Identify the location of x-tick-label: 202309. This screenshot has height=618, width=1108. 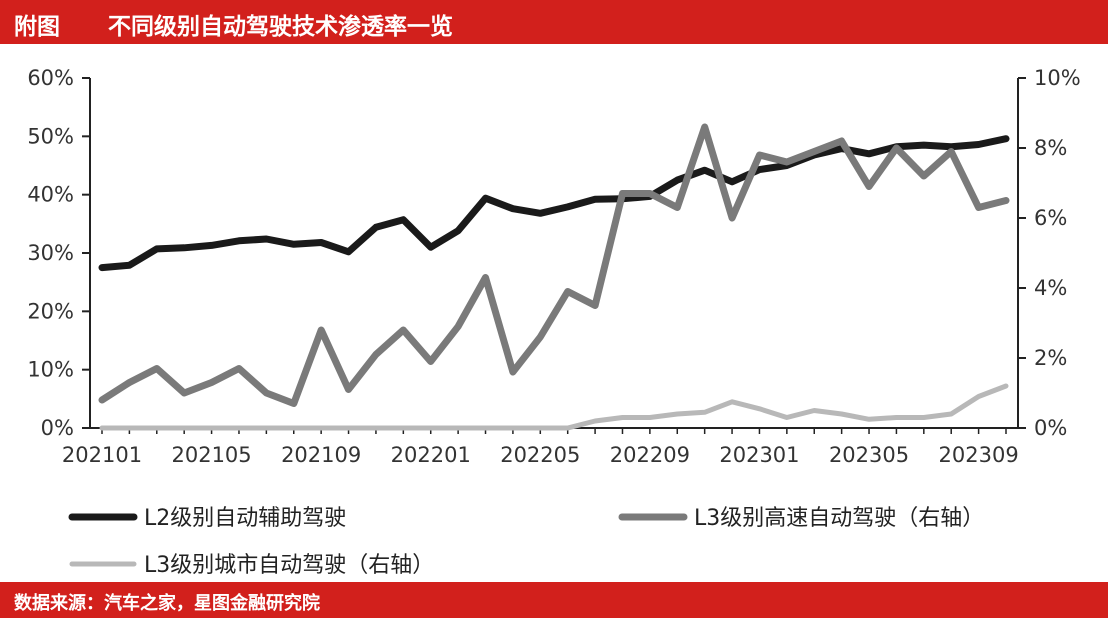
(979, 455).